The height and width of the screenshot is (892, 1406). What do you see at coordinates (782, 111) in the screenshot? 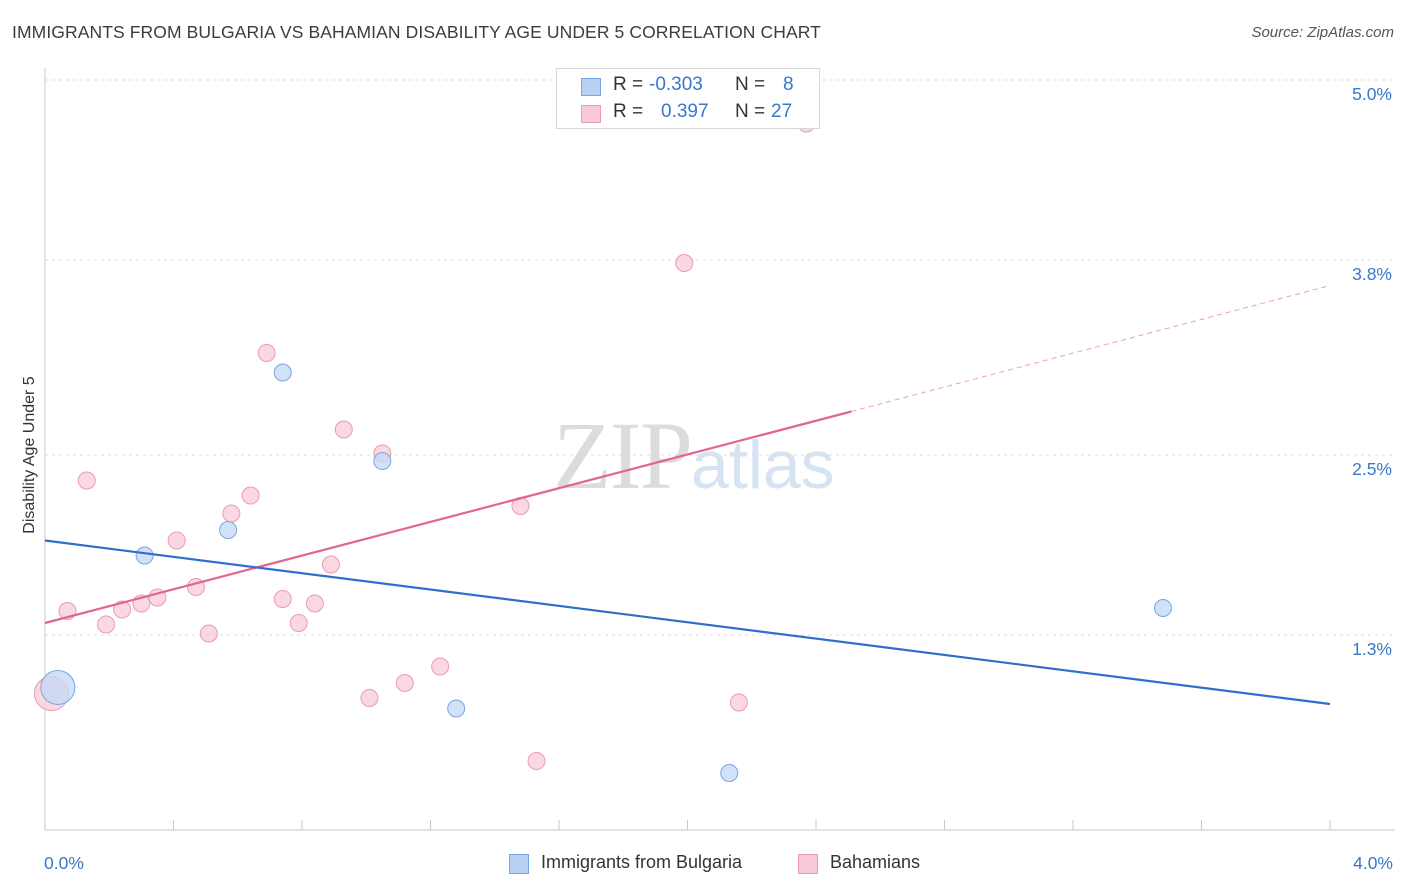
I see `stats-n-value: 27` at bounding box center [782, 111].